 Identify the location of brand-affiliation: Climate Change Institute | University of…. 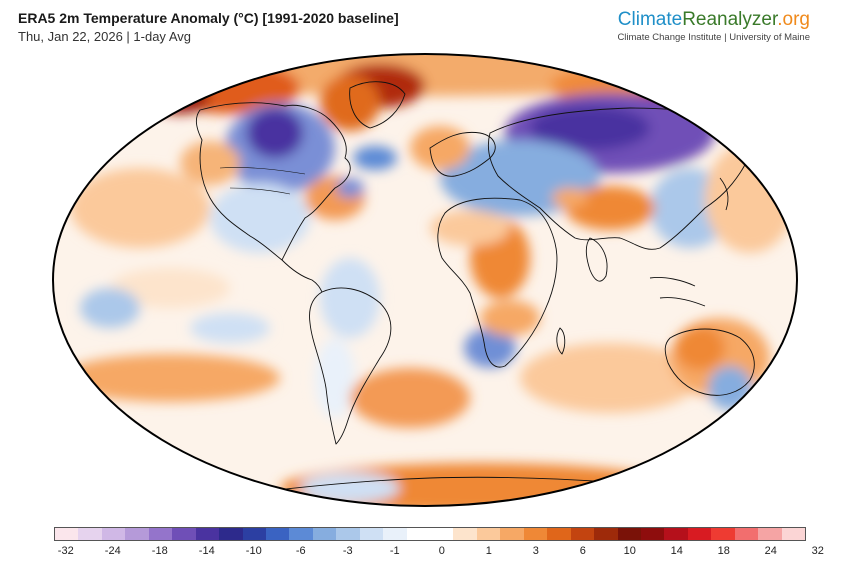
(713, 37).